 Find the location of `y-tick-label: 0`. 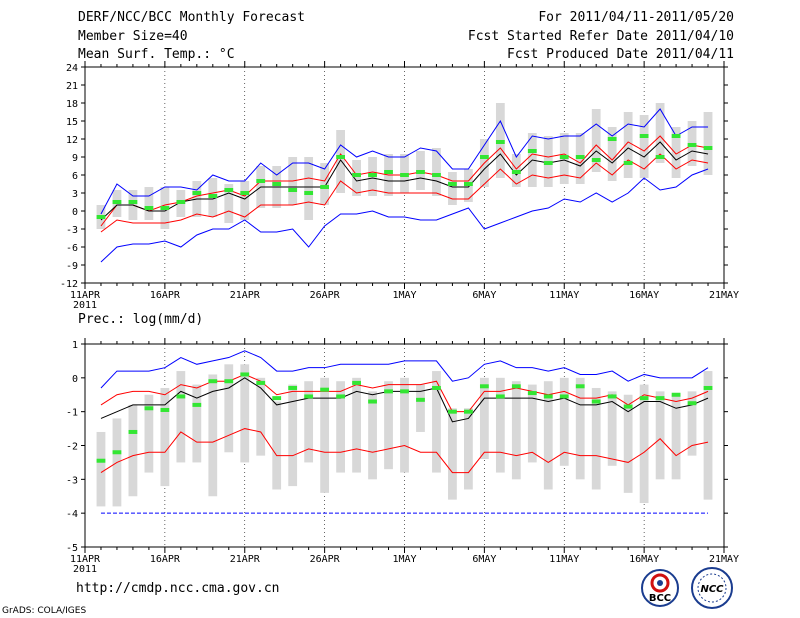

y-tick-label: 0 is located at coordinates (75, 379).